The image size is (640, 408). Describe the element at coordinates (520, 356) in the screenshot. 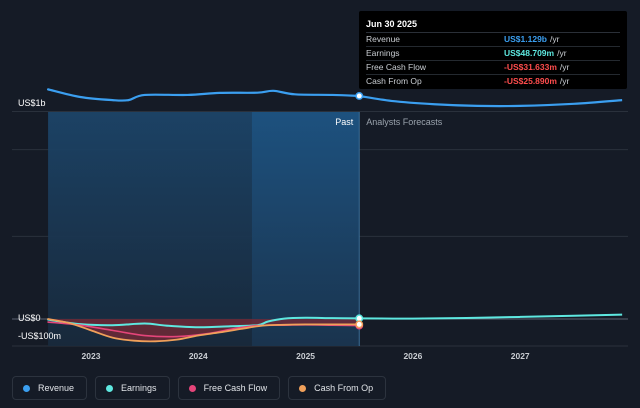

I see `x-tick-label: 2027` at that location.